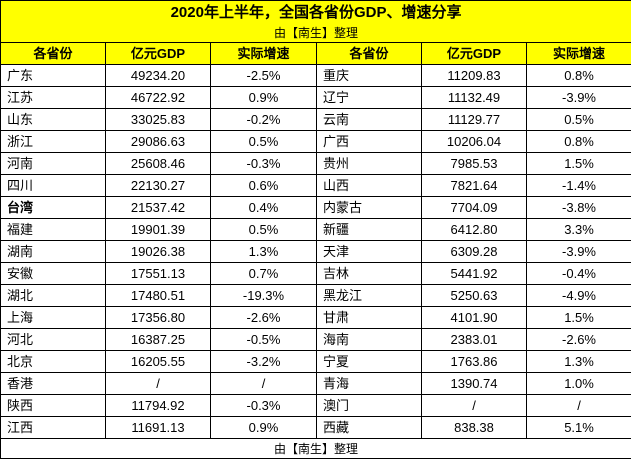  What do you see at coordinates (578, 383) in the screenshot?
I see `growth-cell: 1.0%` at bounding box center [578, 383].